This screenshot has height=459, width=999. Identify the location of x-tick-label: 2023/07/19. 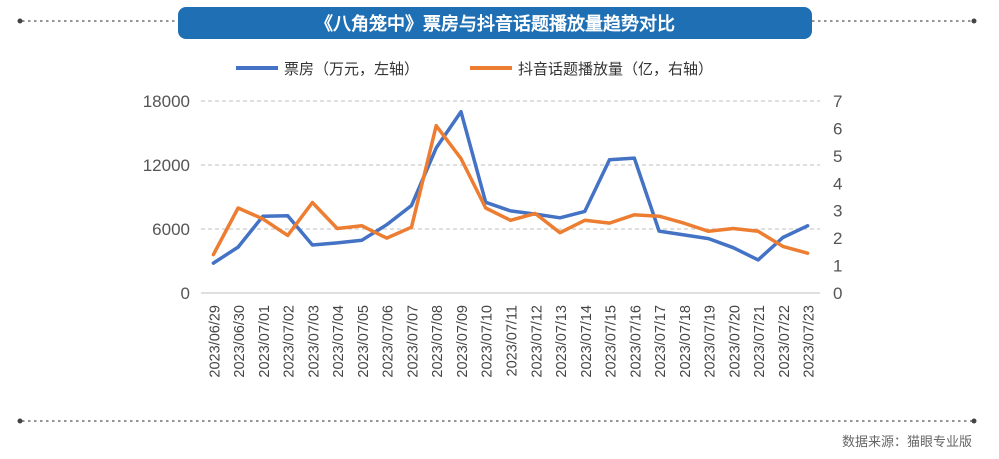
(711, 341).